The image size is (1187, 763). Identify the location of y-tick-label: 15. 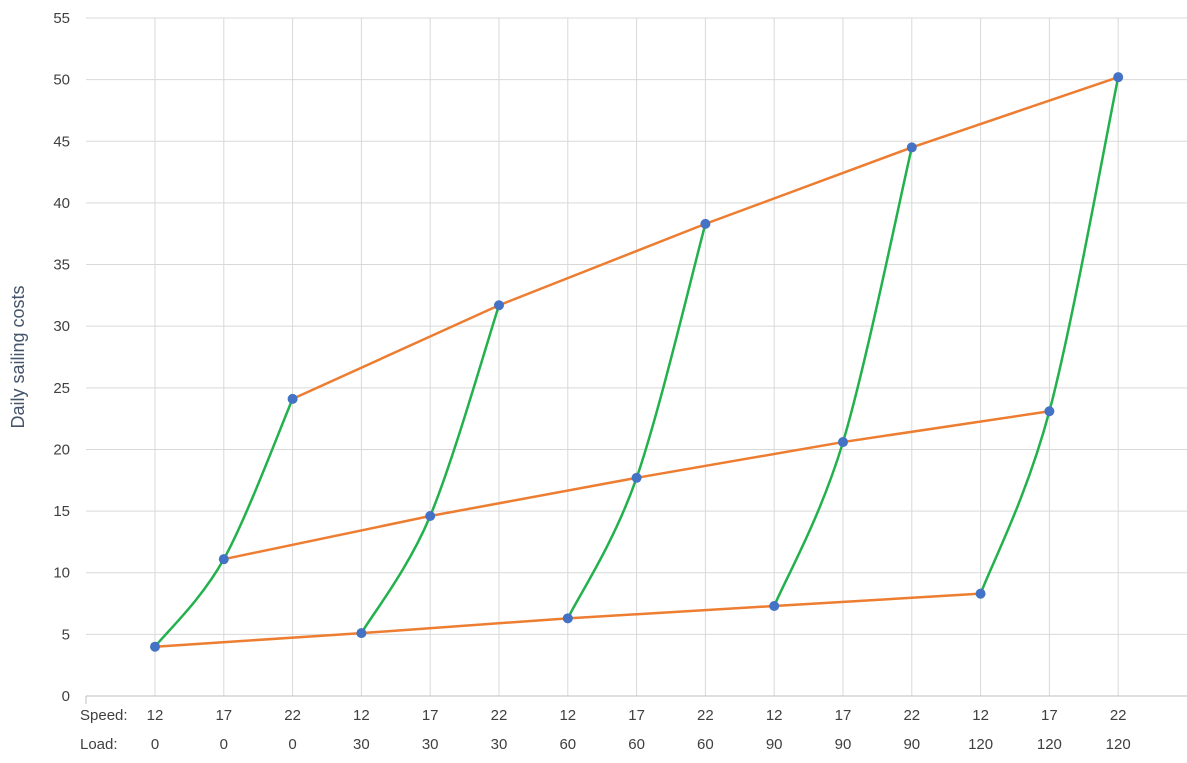
(61, 511).